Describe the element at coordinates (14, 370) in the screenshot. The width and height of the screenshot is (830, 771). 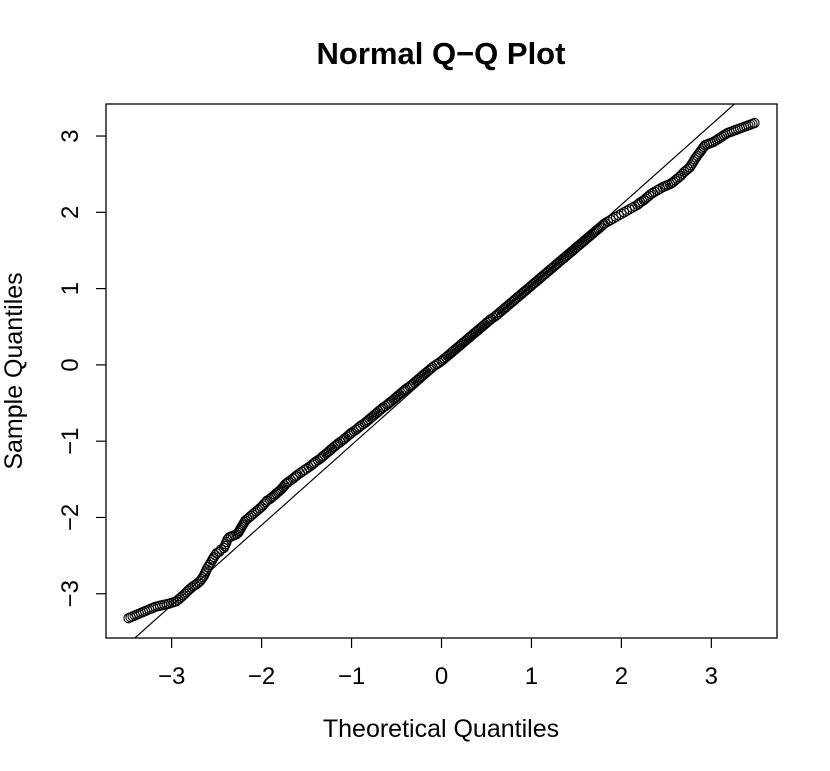
I see `y-axis-label: Sample Quantiles` at that location.